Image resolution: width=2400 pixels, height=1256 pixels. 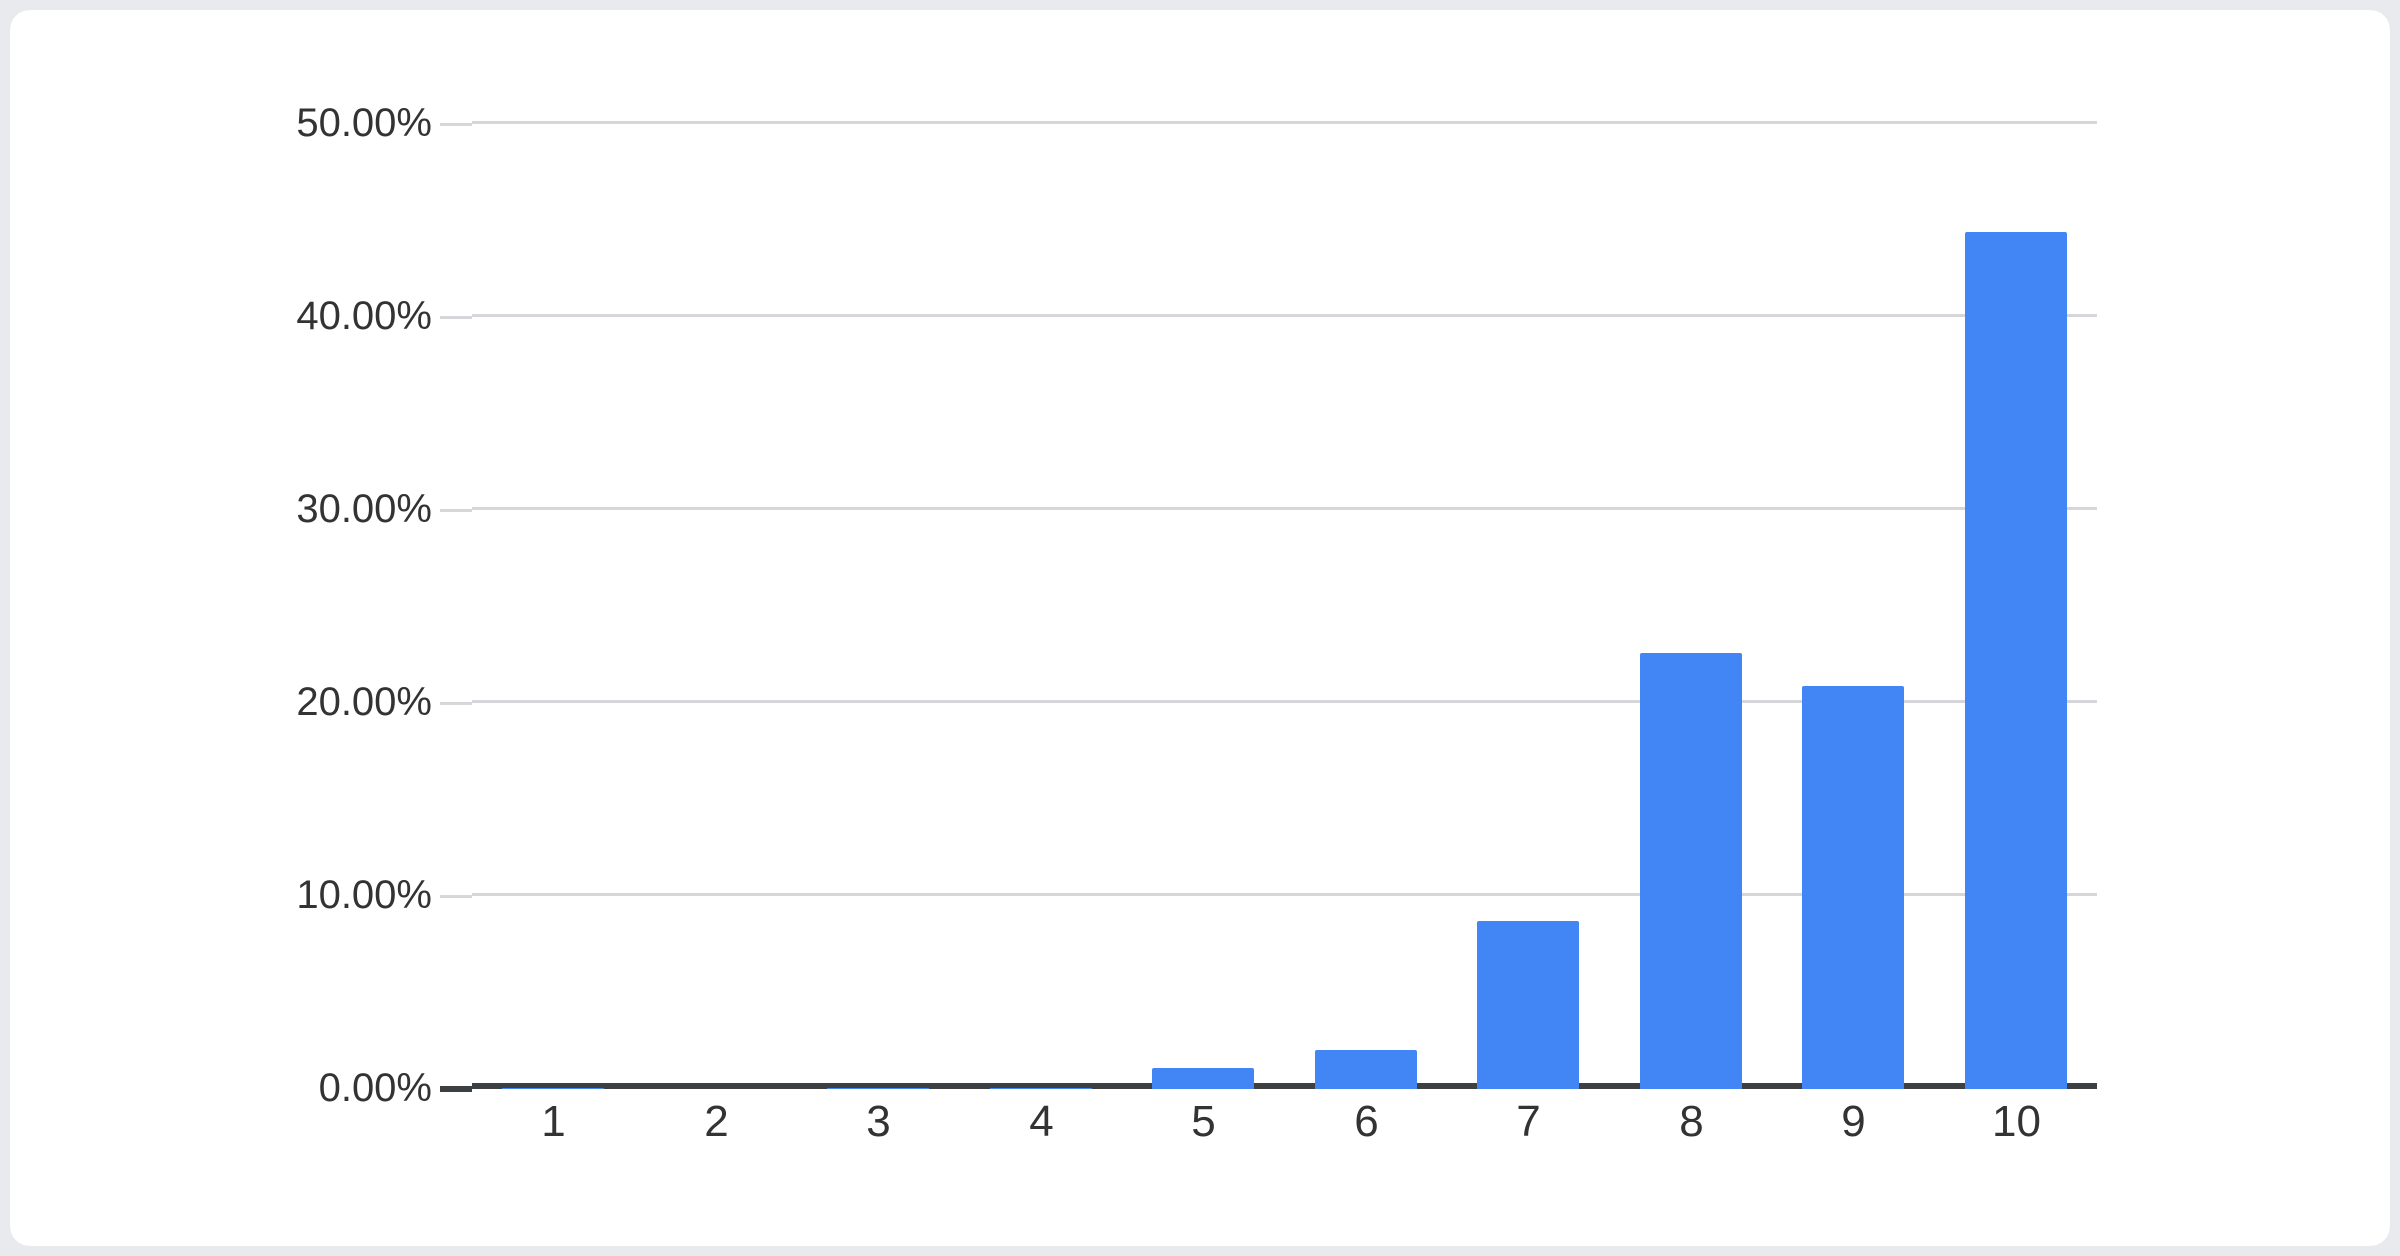 What do you see at coordinates (1284, 1140) in the screenshot?
I see `x-axis-ticks: 1 2 3 4 5 6 7 8 9 10` at bounding box center [1284, 1140].